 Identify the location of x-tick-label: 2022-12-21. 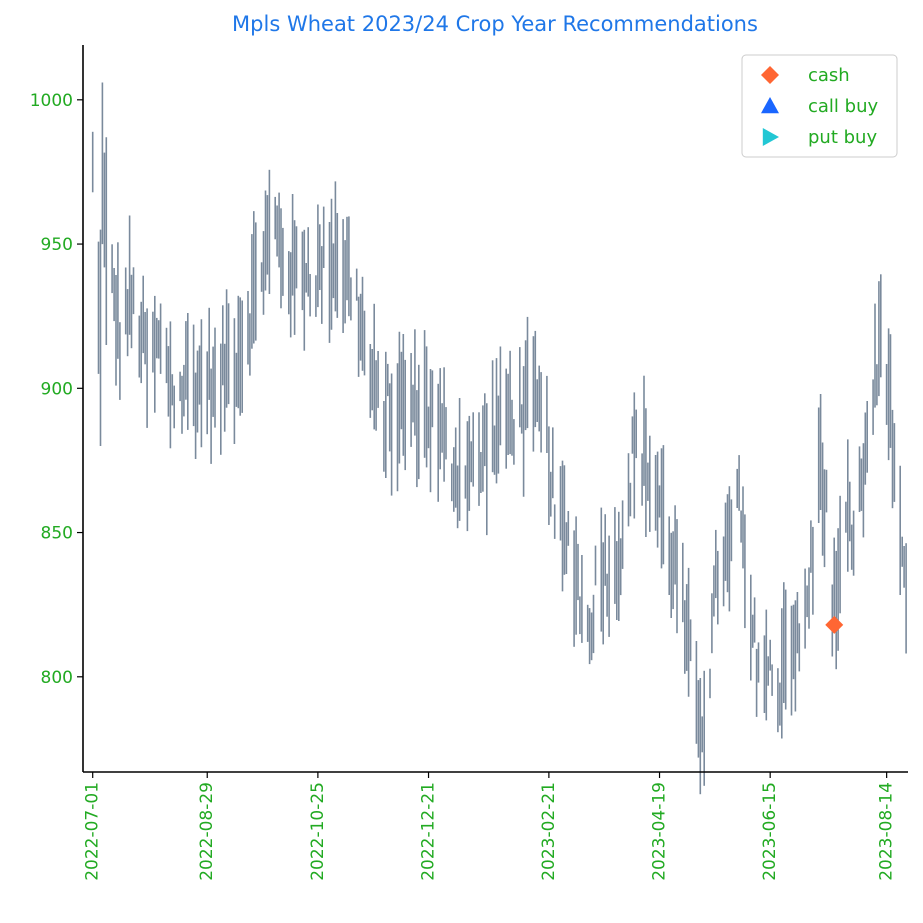
(429, 831).